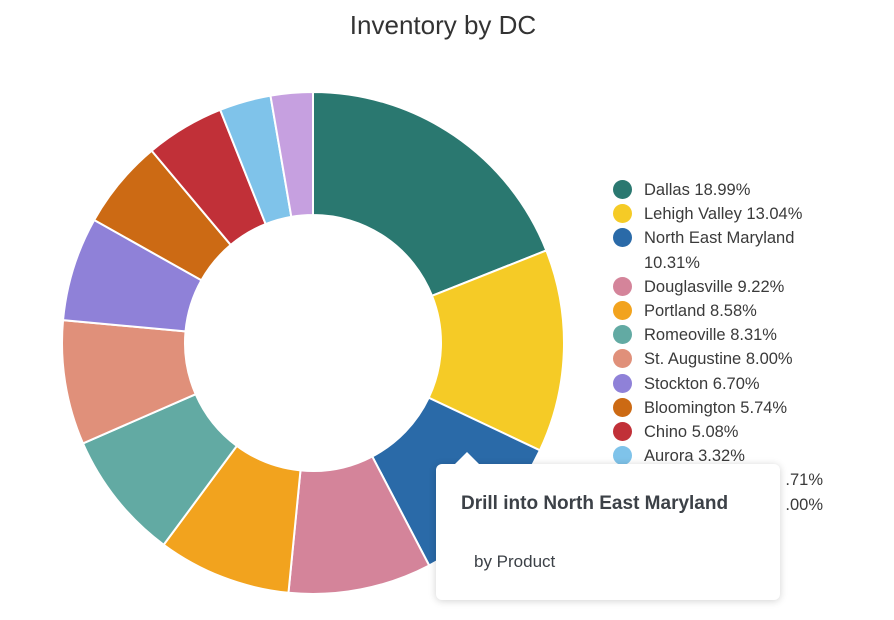 This screenshot has width=894, height=620. I want to click on legend-item: .71%, so click(728, 480).